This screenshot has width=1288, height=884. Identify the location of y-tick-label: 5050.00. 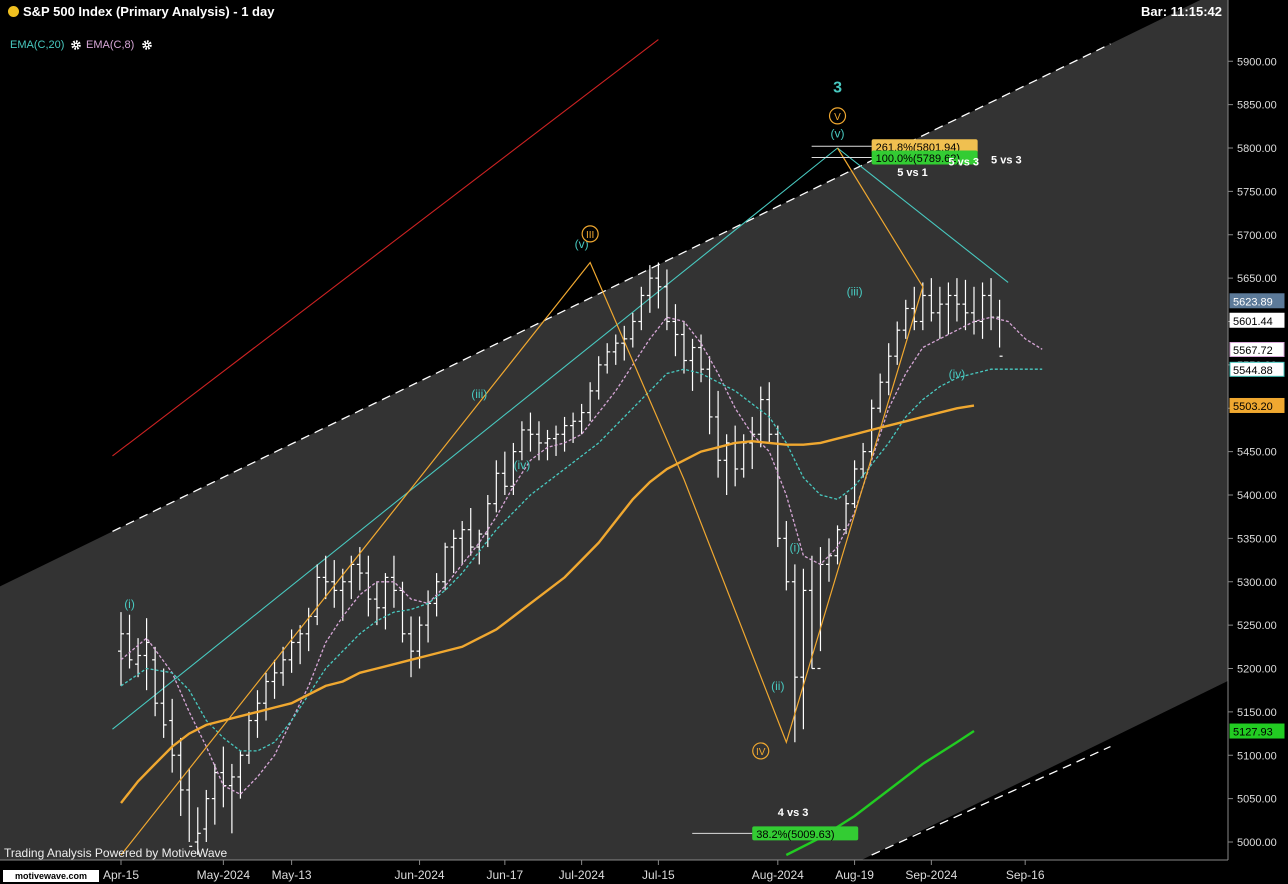
(1257, 800).